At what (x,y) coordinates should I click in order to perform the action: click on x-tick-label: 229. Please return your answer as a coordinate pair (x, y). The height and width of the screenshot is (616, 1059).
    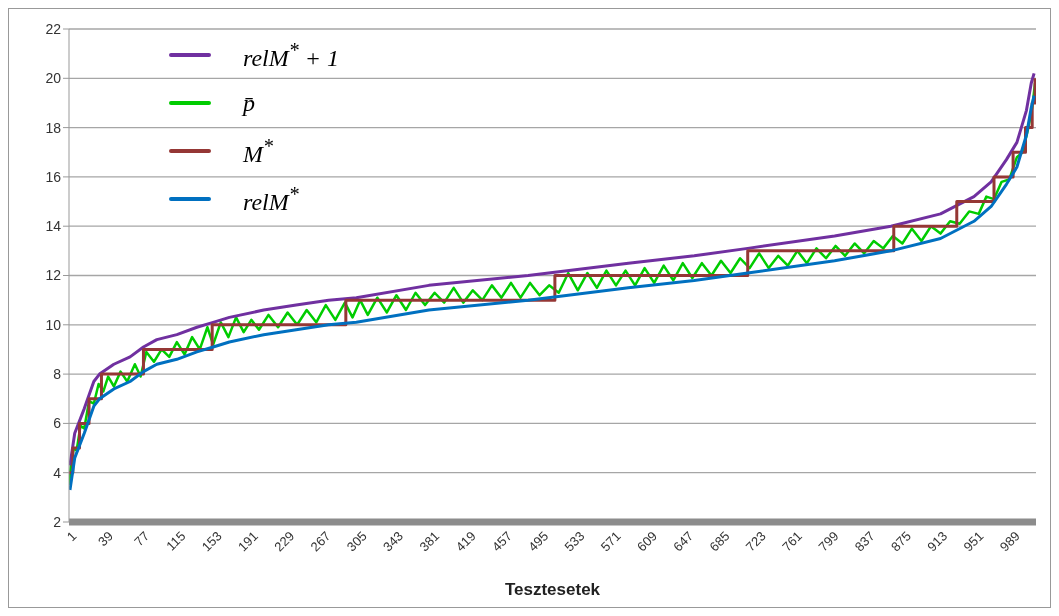
    Looking at the image, I should click on (284, 541).